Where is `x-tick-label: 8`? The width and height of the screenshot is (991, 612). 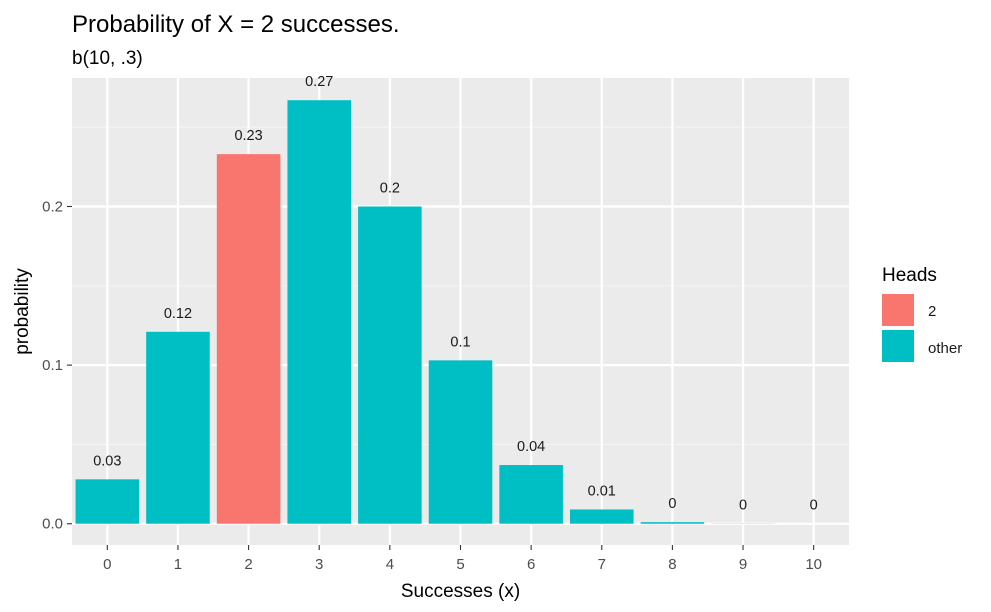
x-tick-label: 8 is located at coordinates (672, 564).